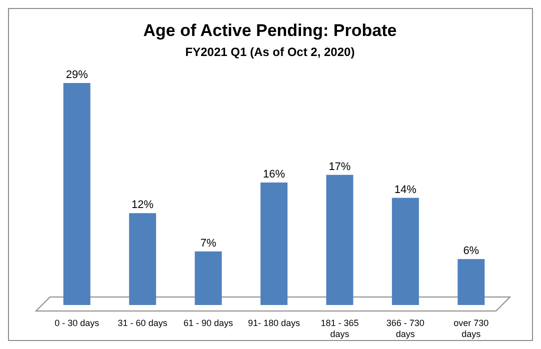  Describe the element at coordinates (405, 328) in the screenshot. I see `x-tick-label: 366 - 730 days` at that location.